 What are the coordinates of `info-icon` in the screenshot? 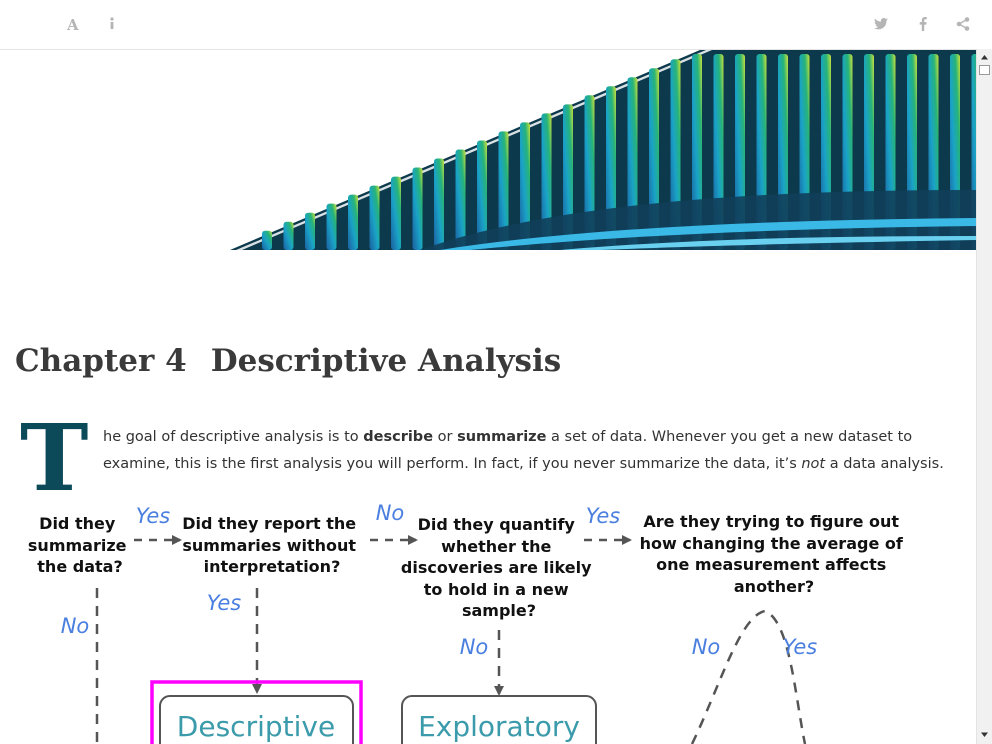 It's located at (112, 24).